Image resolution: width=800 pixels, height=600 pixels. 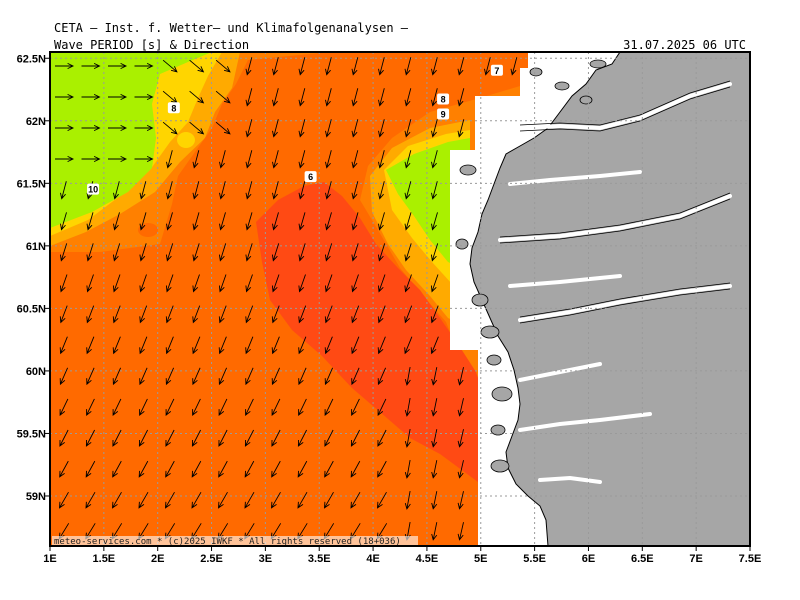 I want to click on contour-labels: 10 8 6 8 9 7, so click(x=295, y=129).